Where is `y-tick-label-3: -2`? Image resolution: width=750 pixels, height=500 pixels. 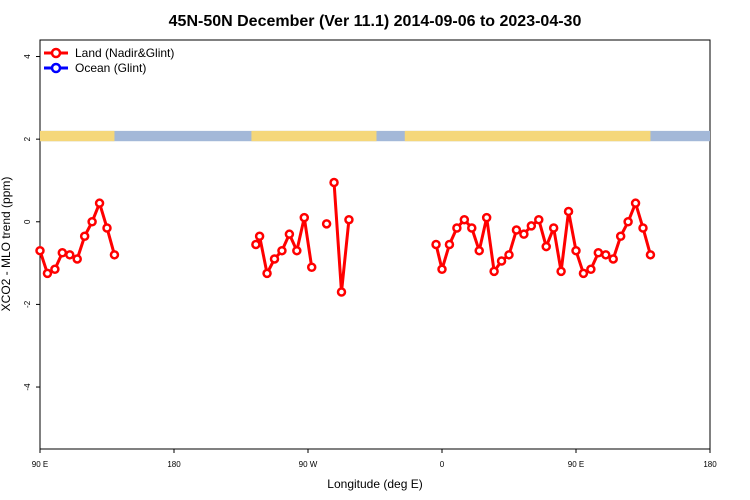
y-tick-label-3: -2 is located at coordinates (27, 304).